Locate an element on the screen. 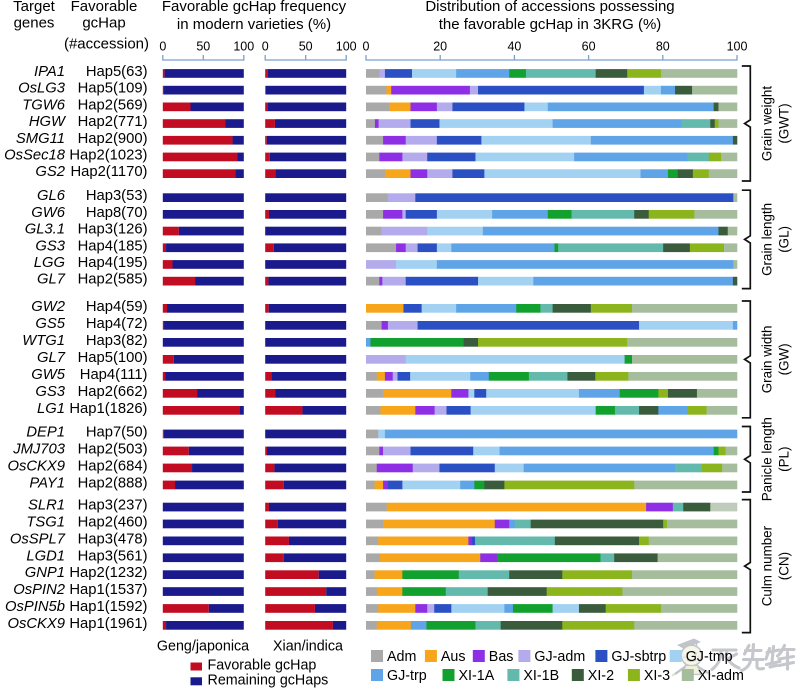 The height and width of the screenshot is (694, 800). svg-text: Hap2(684) is located at coordinates (113, 467).